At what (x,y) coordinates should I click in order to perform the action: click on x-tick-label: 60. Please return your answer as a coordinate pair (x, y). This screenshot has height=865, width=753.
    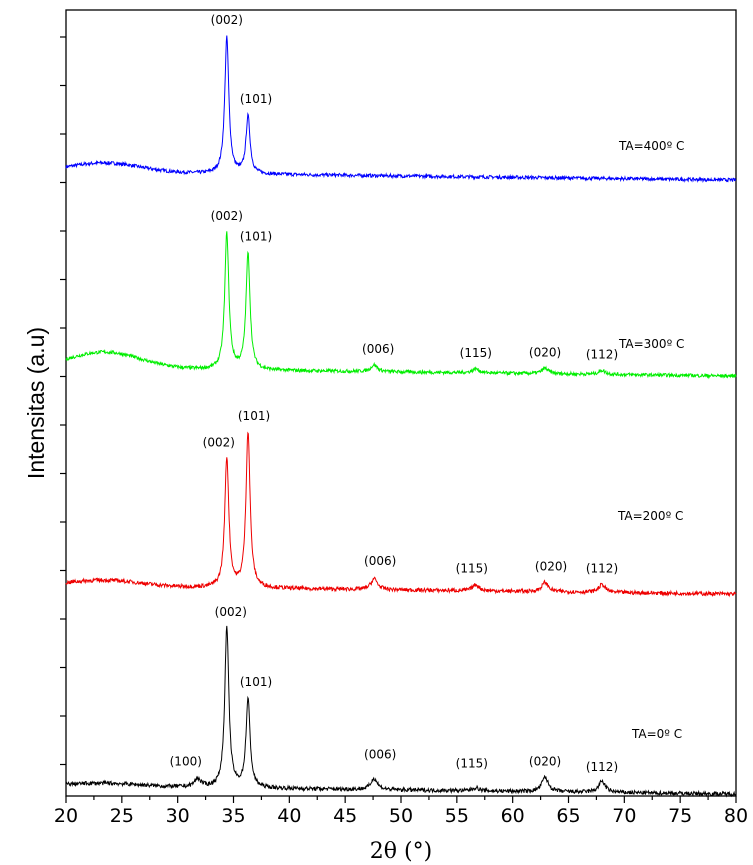
    Looking at the image, I should click on (513, 816).